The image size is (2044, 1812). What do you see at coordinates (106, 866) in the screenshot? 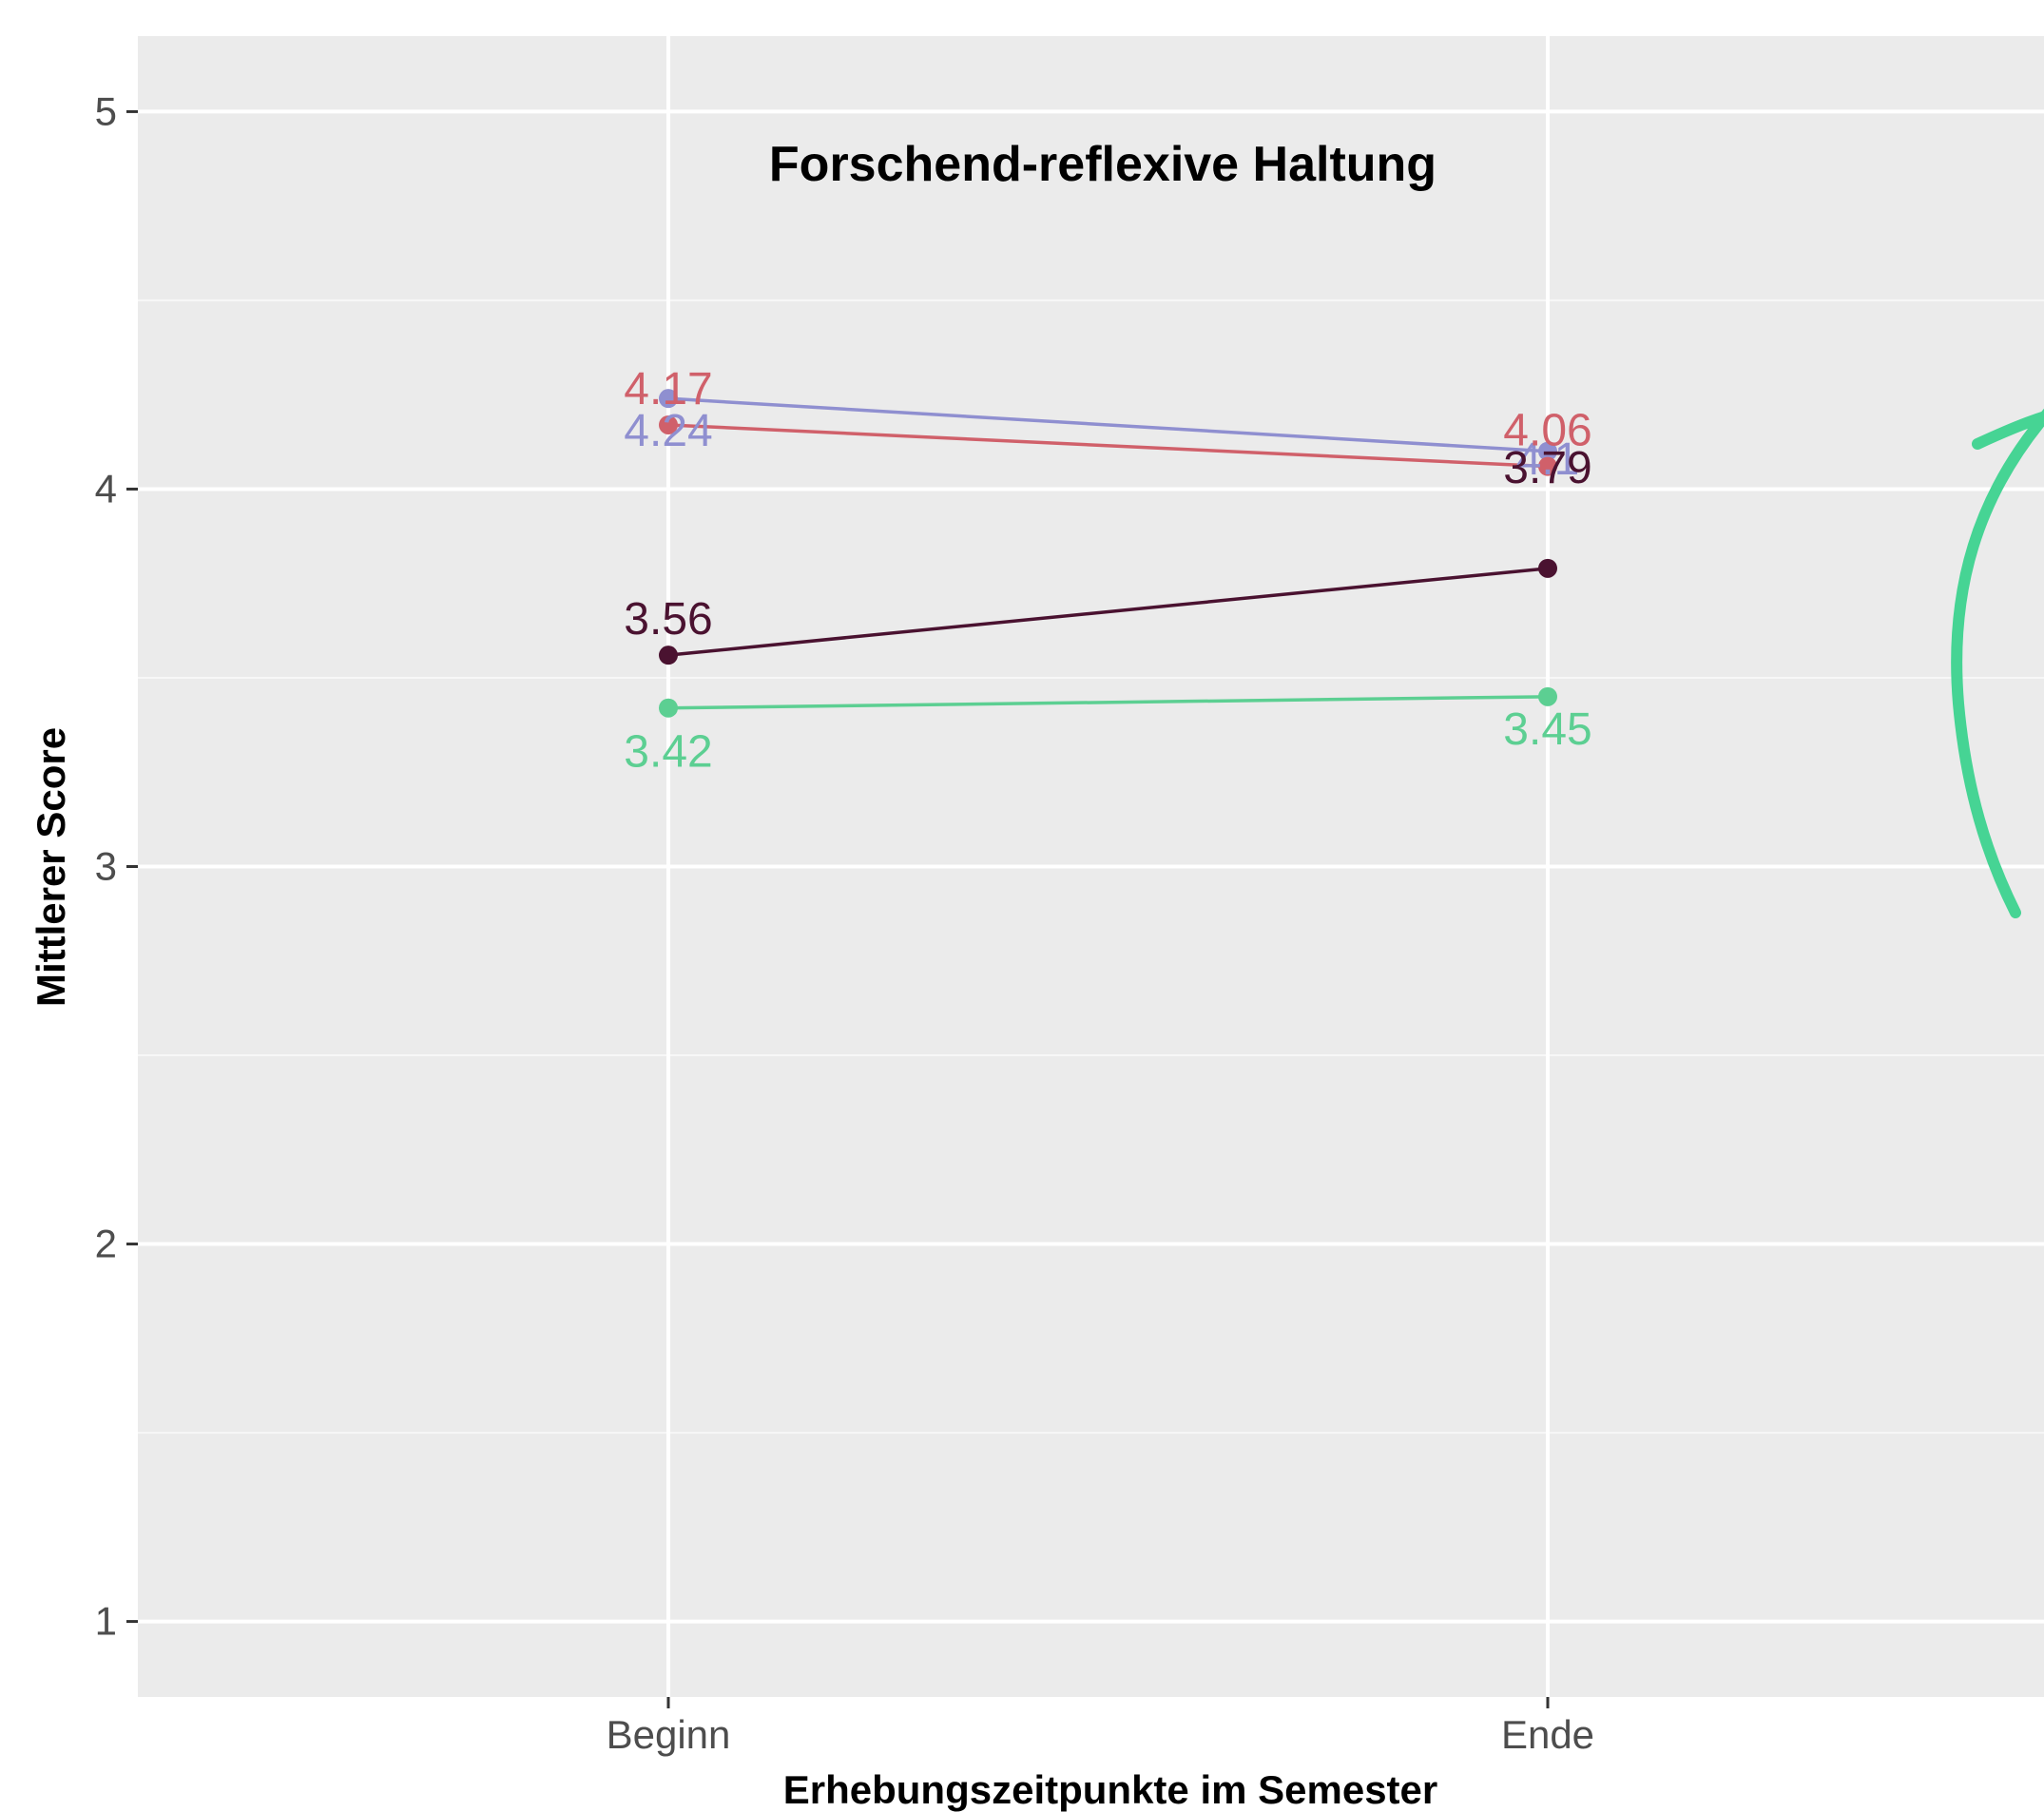
I see `y-tick-label: 3` at bounding box center [106, 866].